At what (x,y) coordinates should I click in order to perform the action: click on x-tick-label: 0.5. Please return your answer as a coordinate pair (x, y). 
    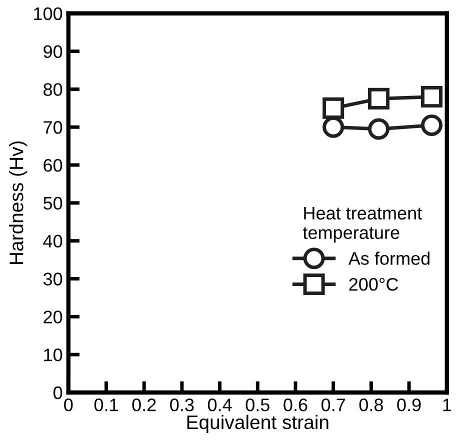
    Looking at the image, I should click on (258, 405).